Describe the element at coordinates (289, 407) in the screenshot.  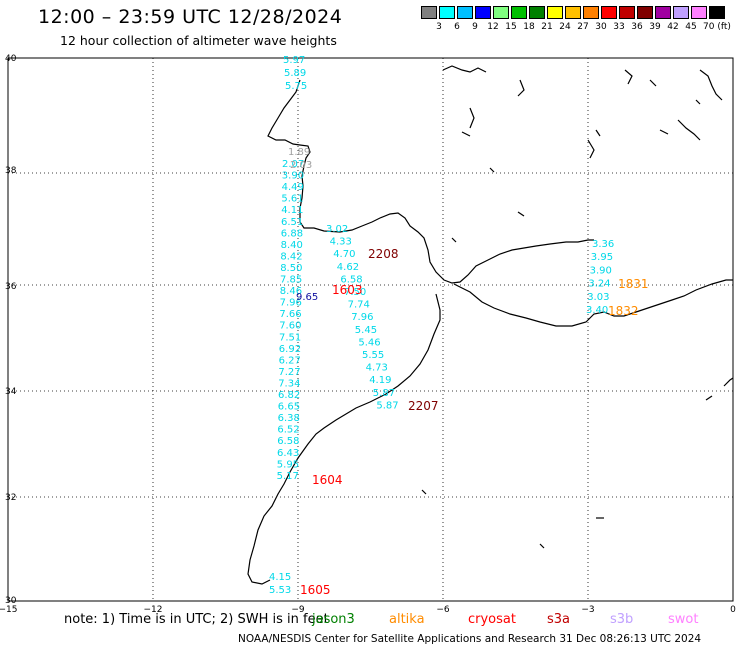
I see `wave-height-value: 6.65` at that location.